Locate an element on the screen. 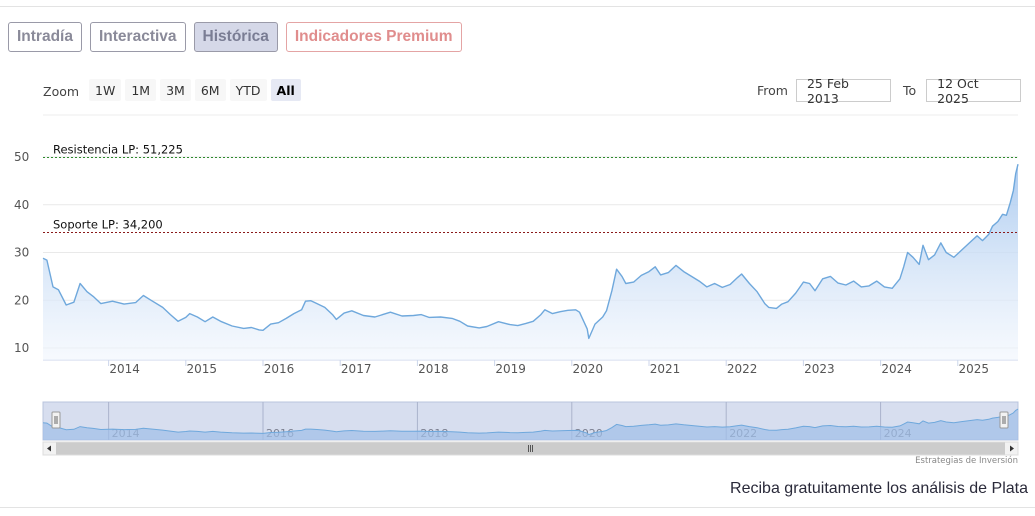  y-axis: 10 20 30 40 50 is located at coordinates (21, 252).